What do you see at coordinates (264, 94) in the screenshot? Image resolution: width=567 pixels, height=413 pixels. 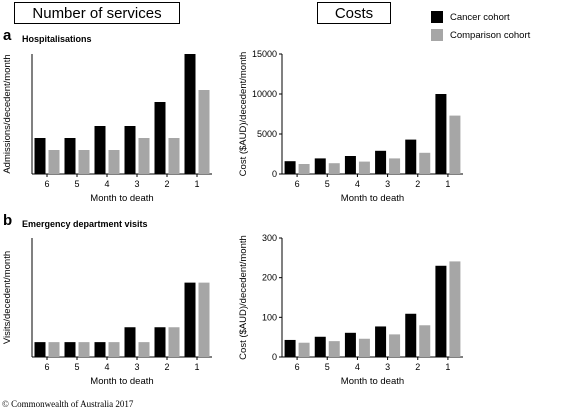 I see `y-tick-label: 10000` at bounding box center [264, 94].